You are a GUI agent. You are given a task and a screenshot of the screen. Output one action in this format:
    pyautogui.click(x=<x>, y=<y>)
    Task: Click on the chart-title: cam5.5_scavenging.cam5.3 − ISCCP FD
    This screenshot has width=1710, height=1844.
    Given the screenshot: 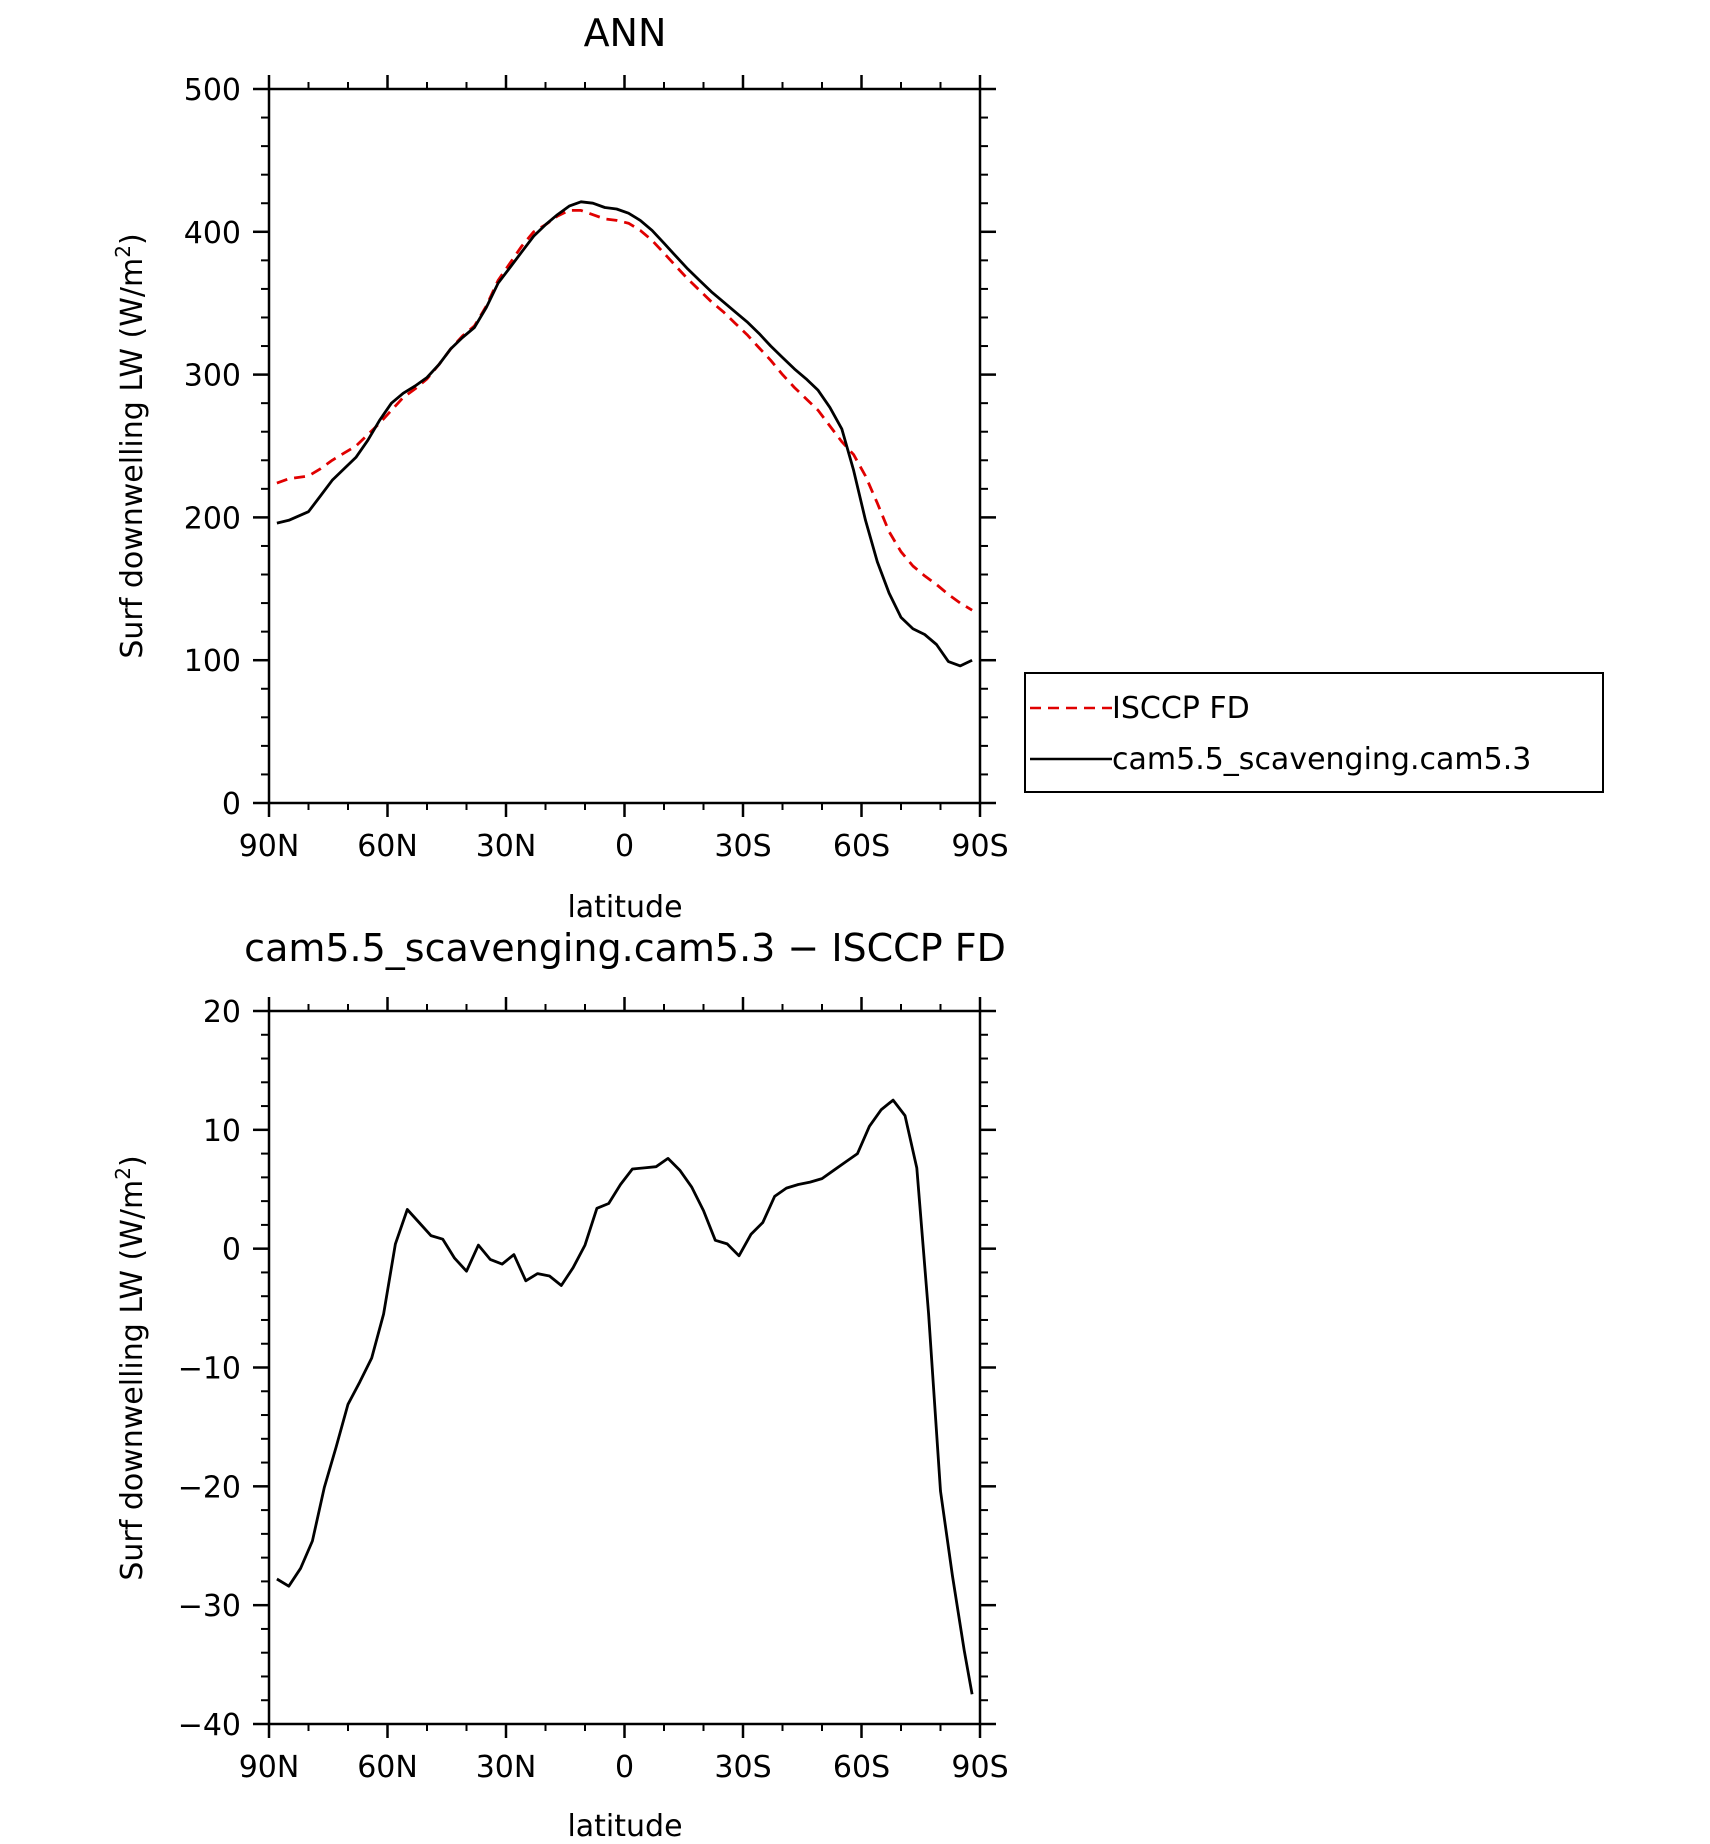 What is the action you would take?
    pyautogui.click(x=625, y=948)
    